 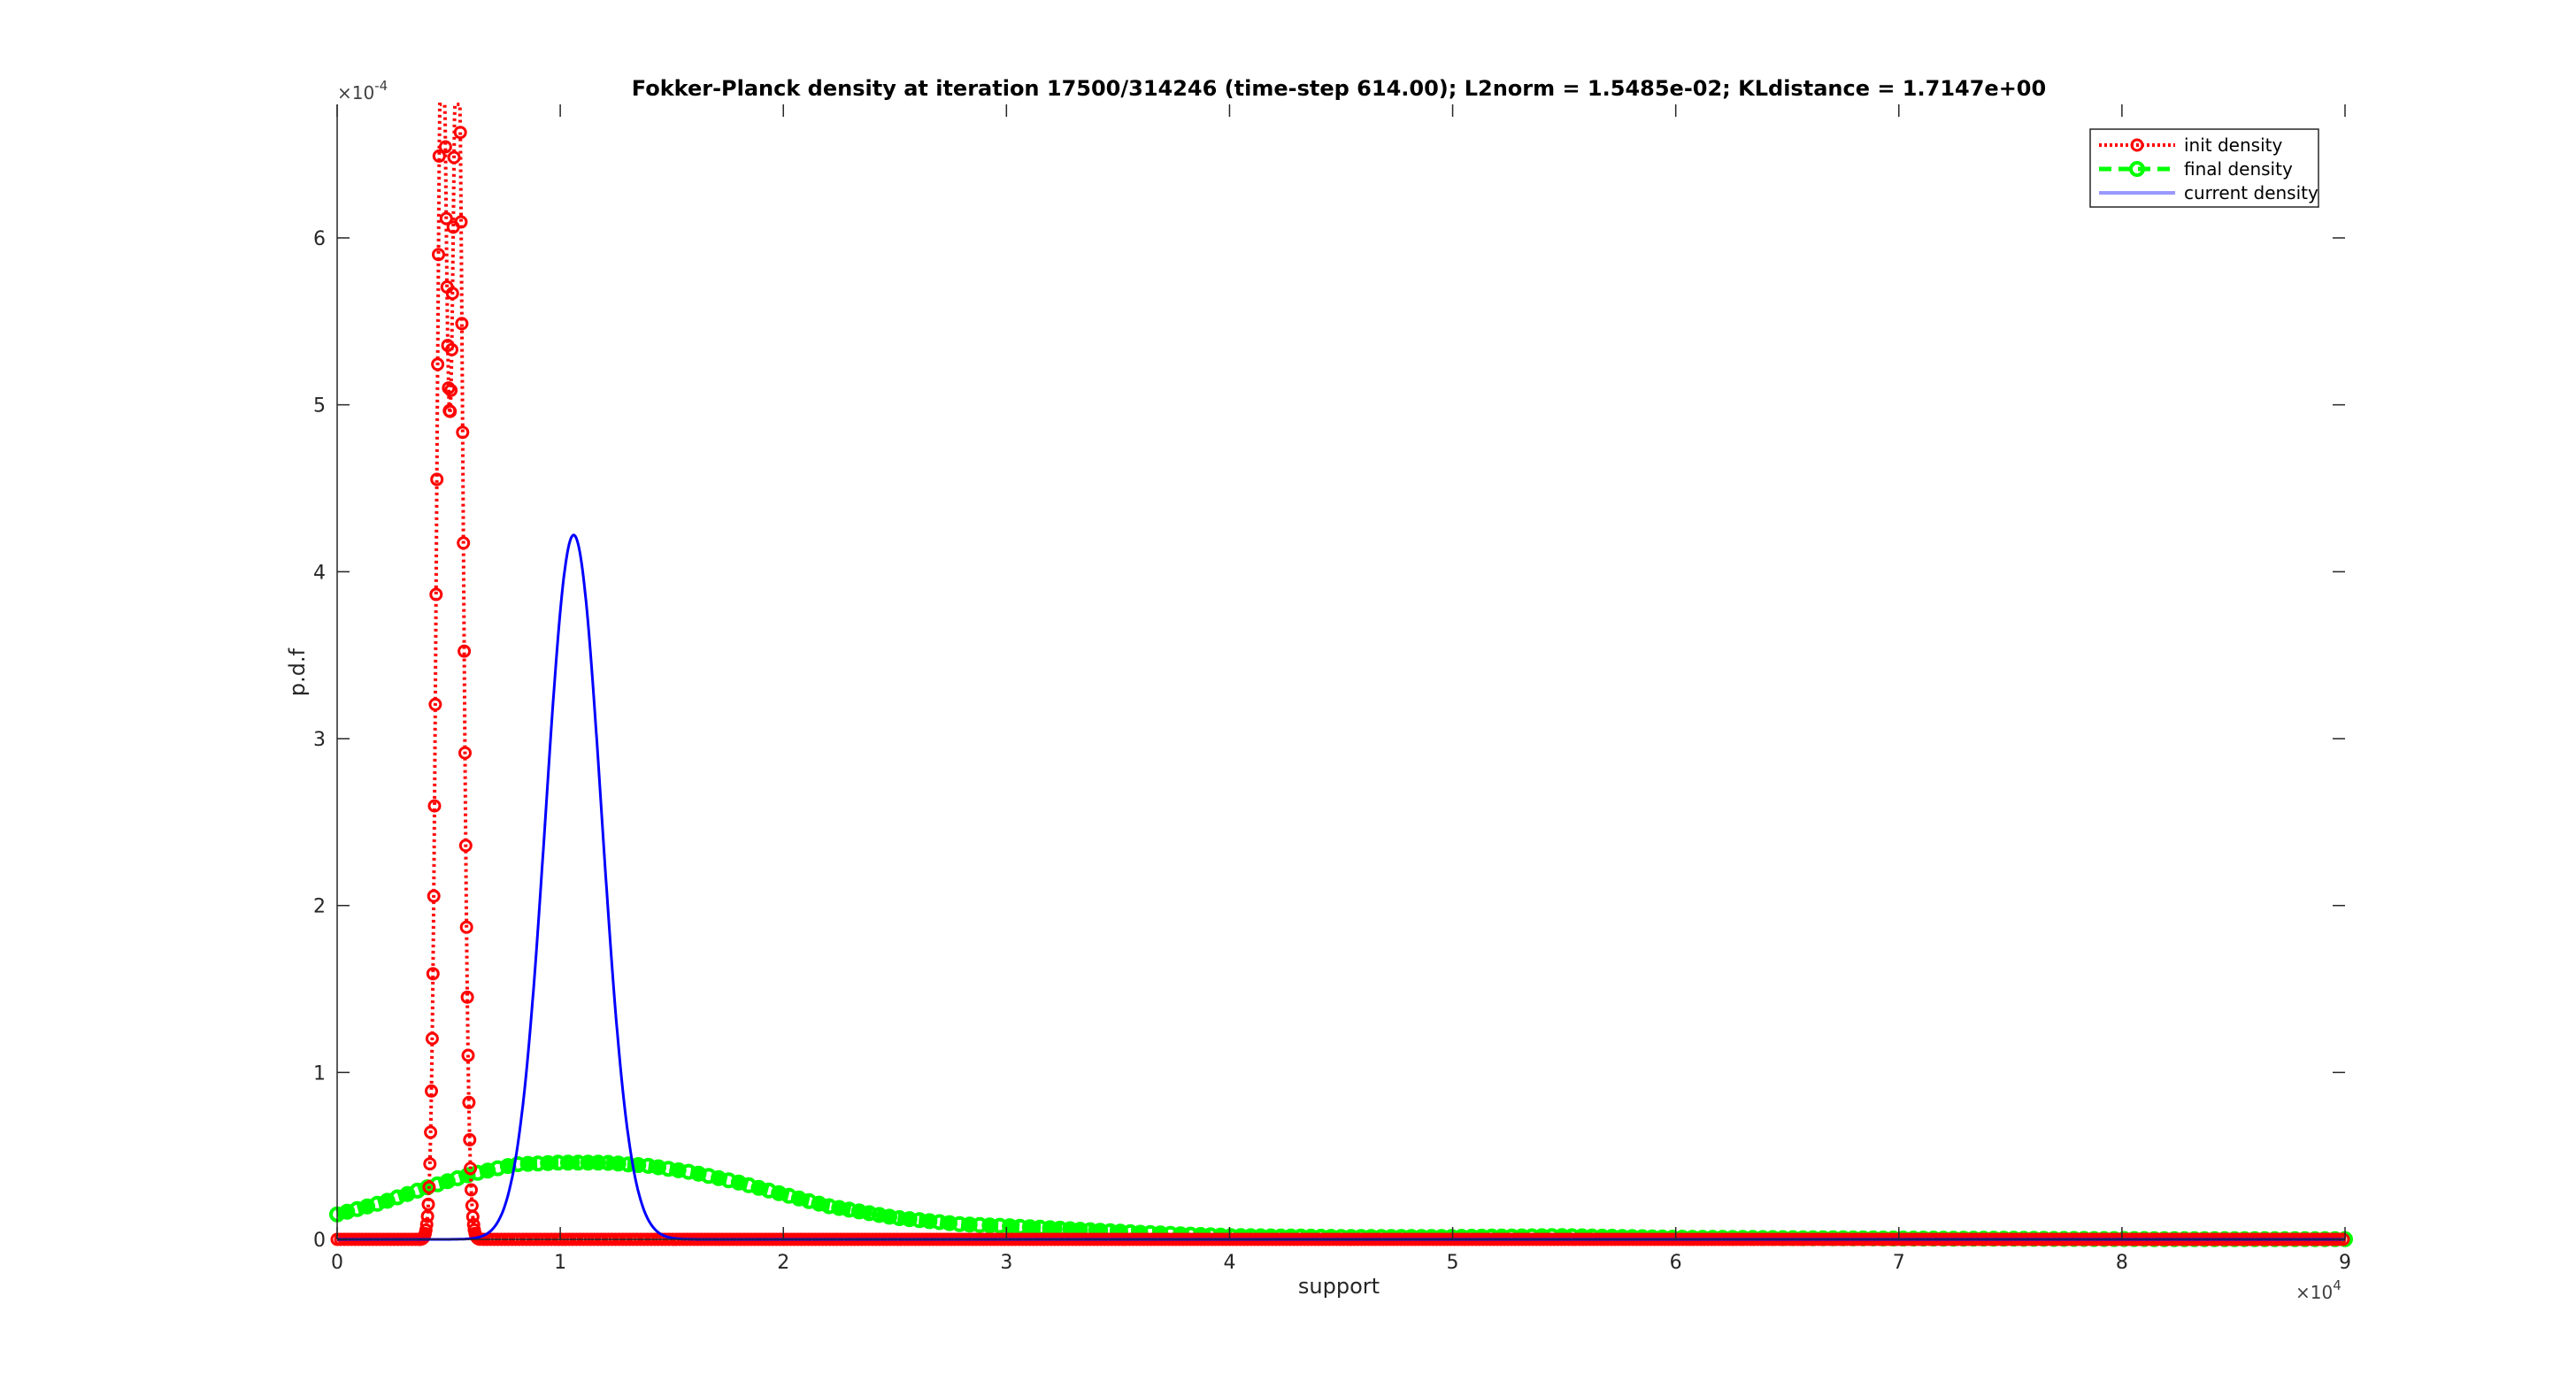 I want to click on legend-entry-current-density: current density, so click(x=2208, y=192).